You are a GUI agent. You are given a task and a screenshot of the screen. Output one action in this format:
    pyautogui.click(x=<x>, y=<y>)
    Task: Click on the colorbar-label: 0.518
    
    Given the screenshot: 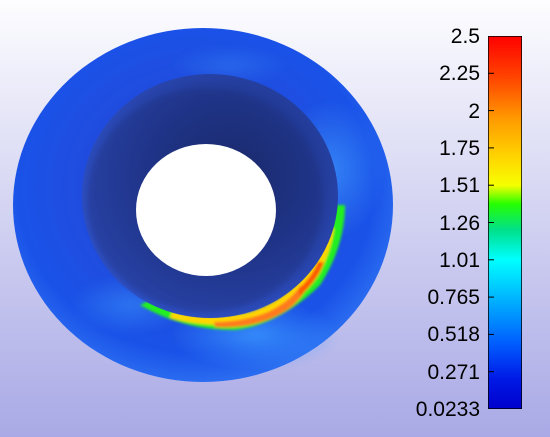 What is the action you would take?
    pyautogui.click(x=453, y=335)
    